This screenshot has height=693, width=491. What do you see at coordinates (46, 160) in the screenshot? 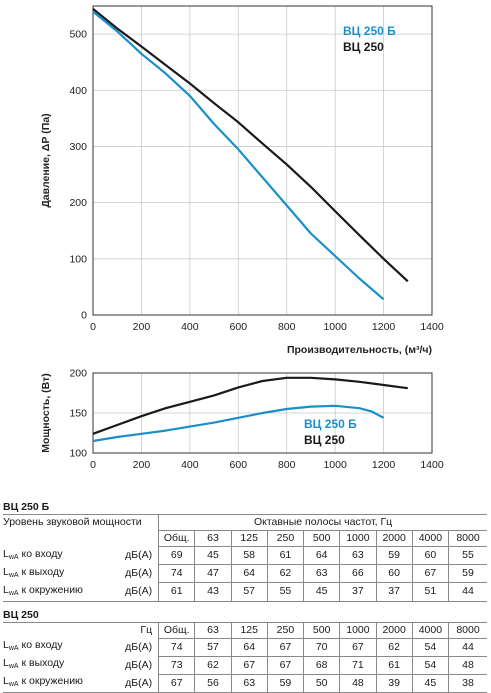
I see `y-axis-label: Давление, ΔР (Па)` at bounding box center [46, 160].